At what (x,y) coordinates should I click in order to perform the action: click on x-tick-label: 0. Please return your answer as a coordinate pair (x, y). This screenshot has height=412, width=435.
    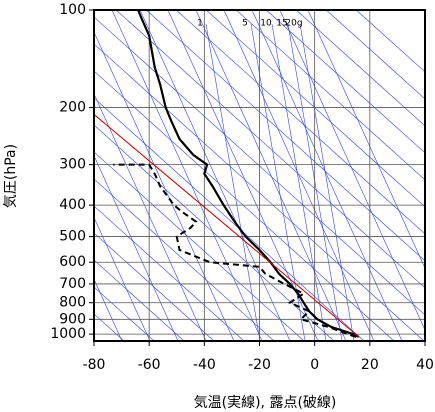
    Looking at the image, I should click on (314, 365).